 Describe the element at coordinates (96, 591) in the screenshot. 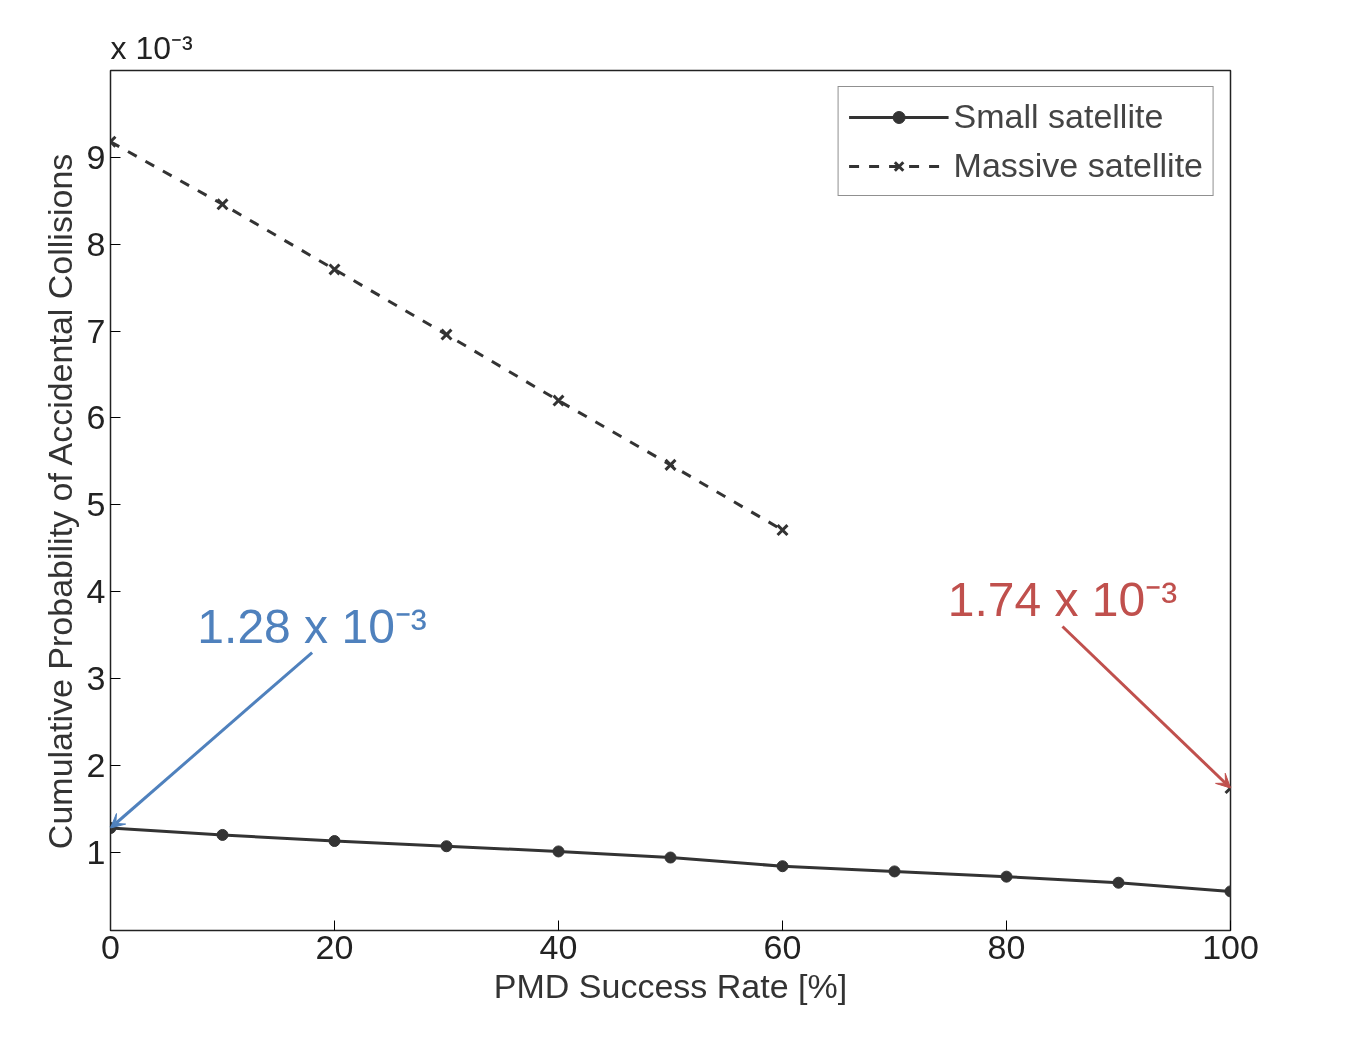

I see `y-tick-label: 4` at that location.